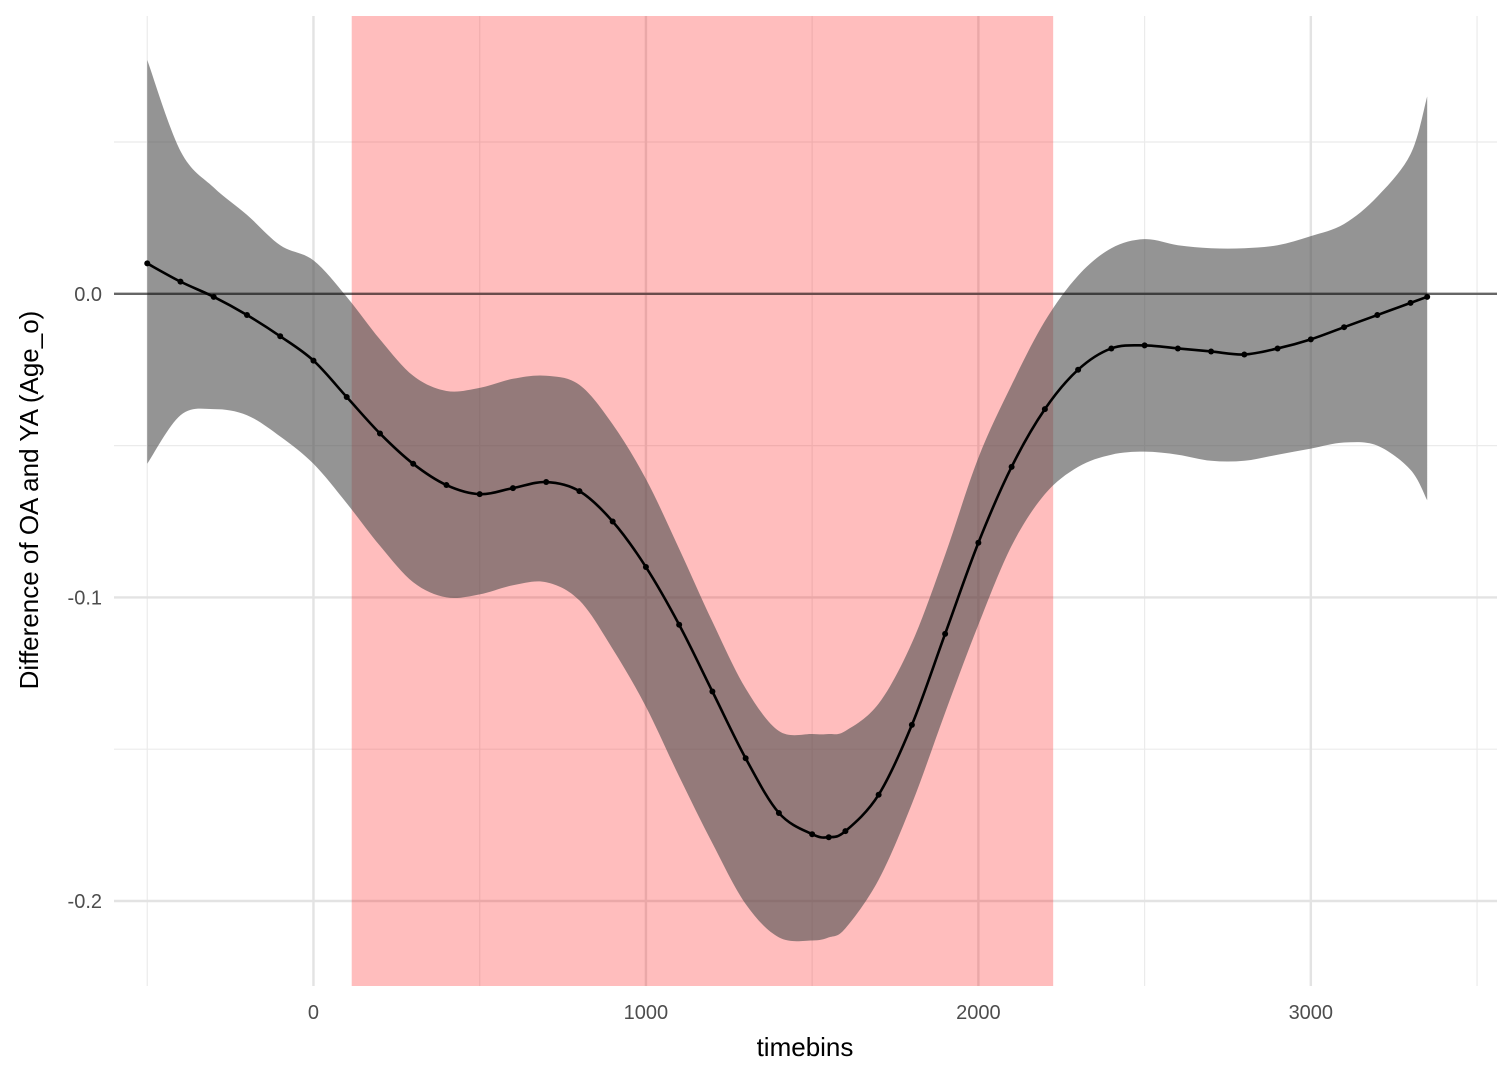 This screenshot has height=1080, width=1512. What do you see at coordinates (978, 1013) in the screenshot?
I see `x-tick-label: 2000` at bounding box center [978, 1013].